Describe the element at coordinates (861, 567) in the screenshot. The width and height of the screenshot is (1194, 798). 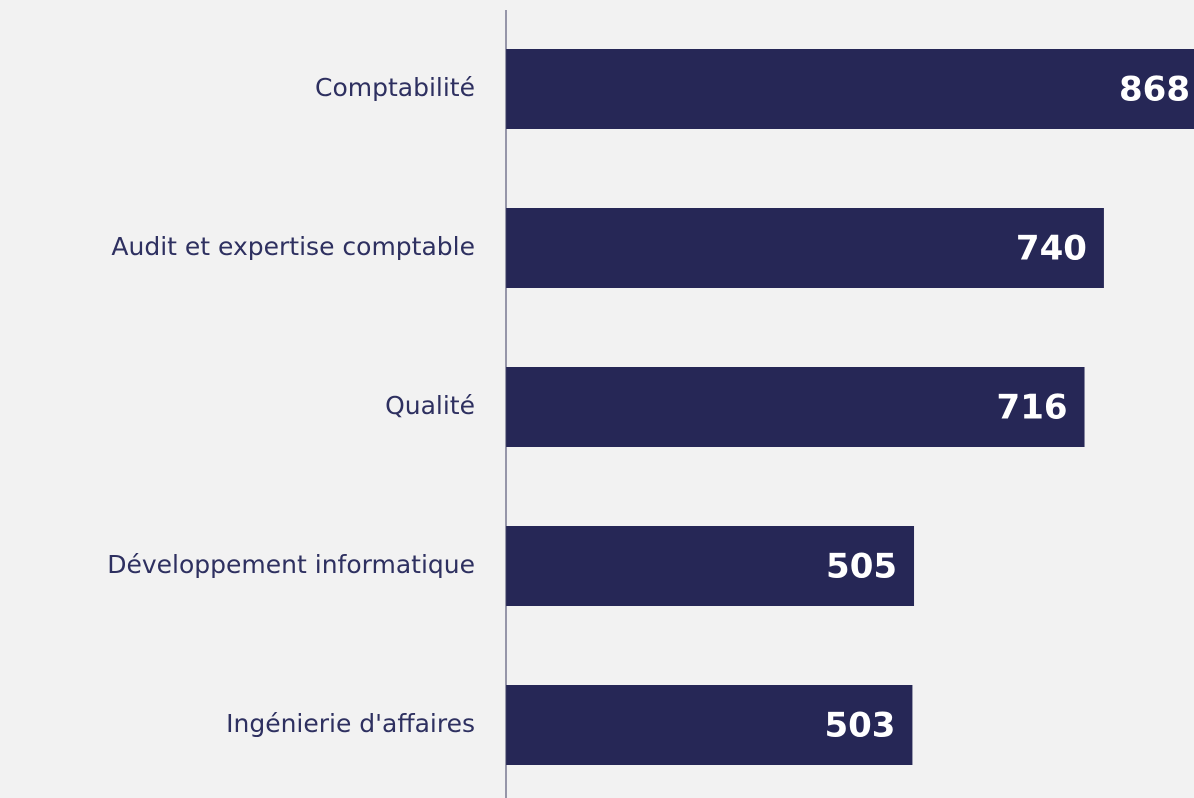
I see `value-label: 505` at that location.